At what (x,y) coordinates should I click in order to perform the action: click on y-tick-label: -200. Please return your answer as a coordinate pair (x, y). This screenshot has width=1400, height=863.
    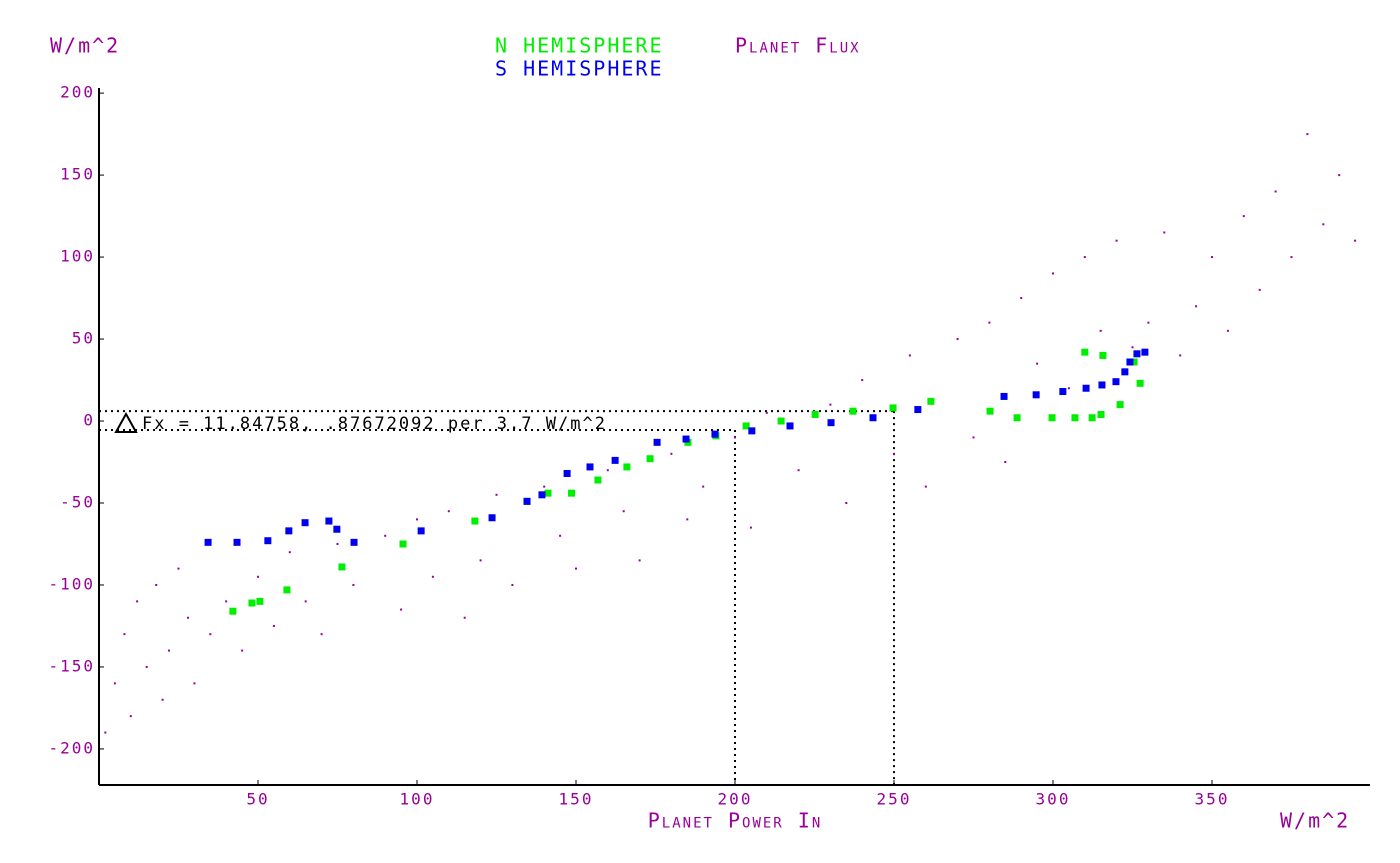
    Looking at the image, I should click on (71, 747).